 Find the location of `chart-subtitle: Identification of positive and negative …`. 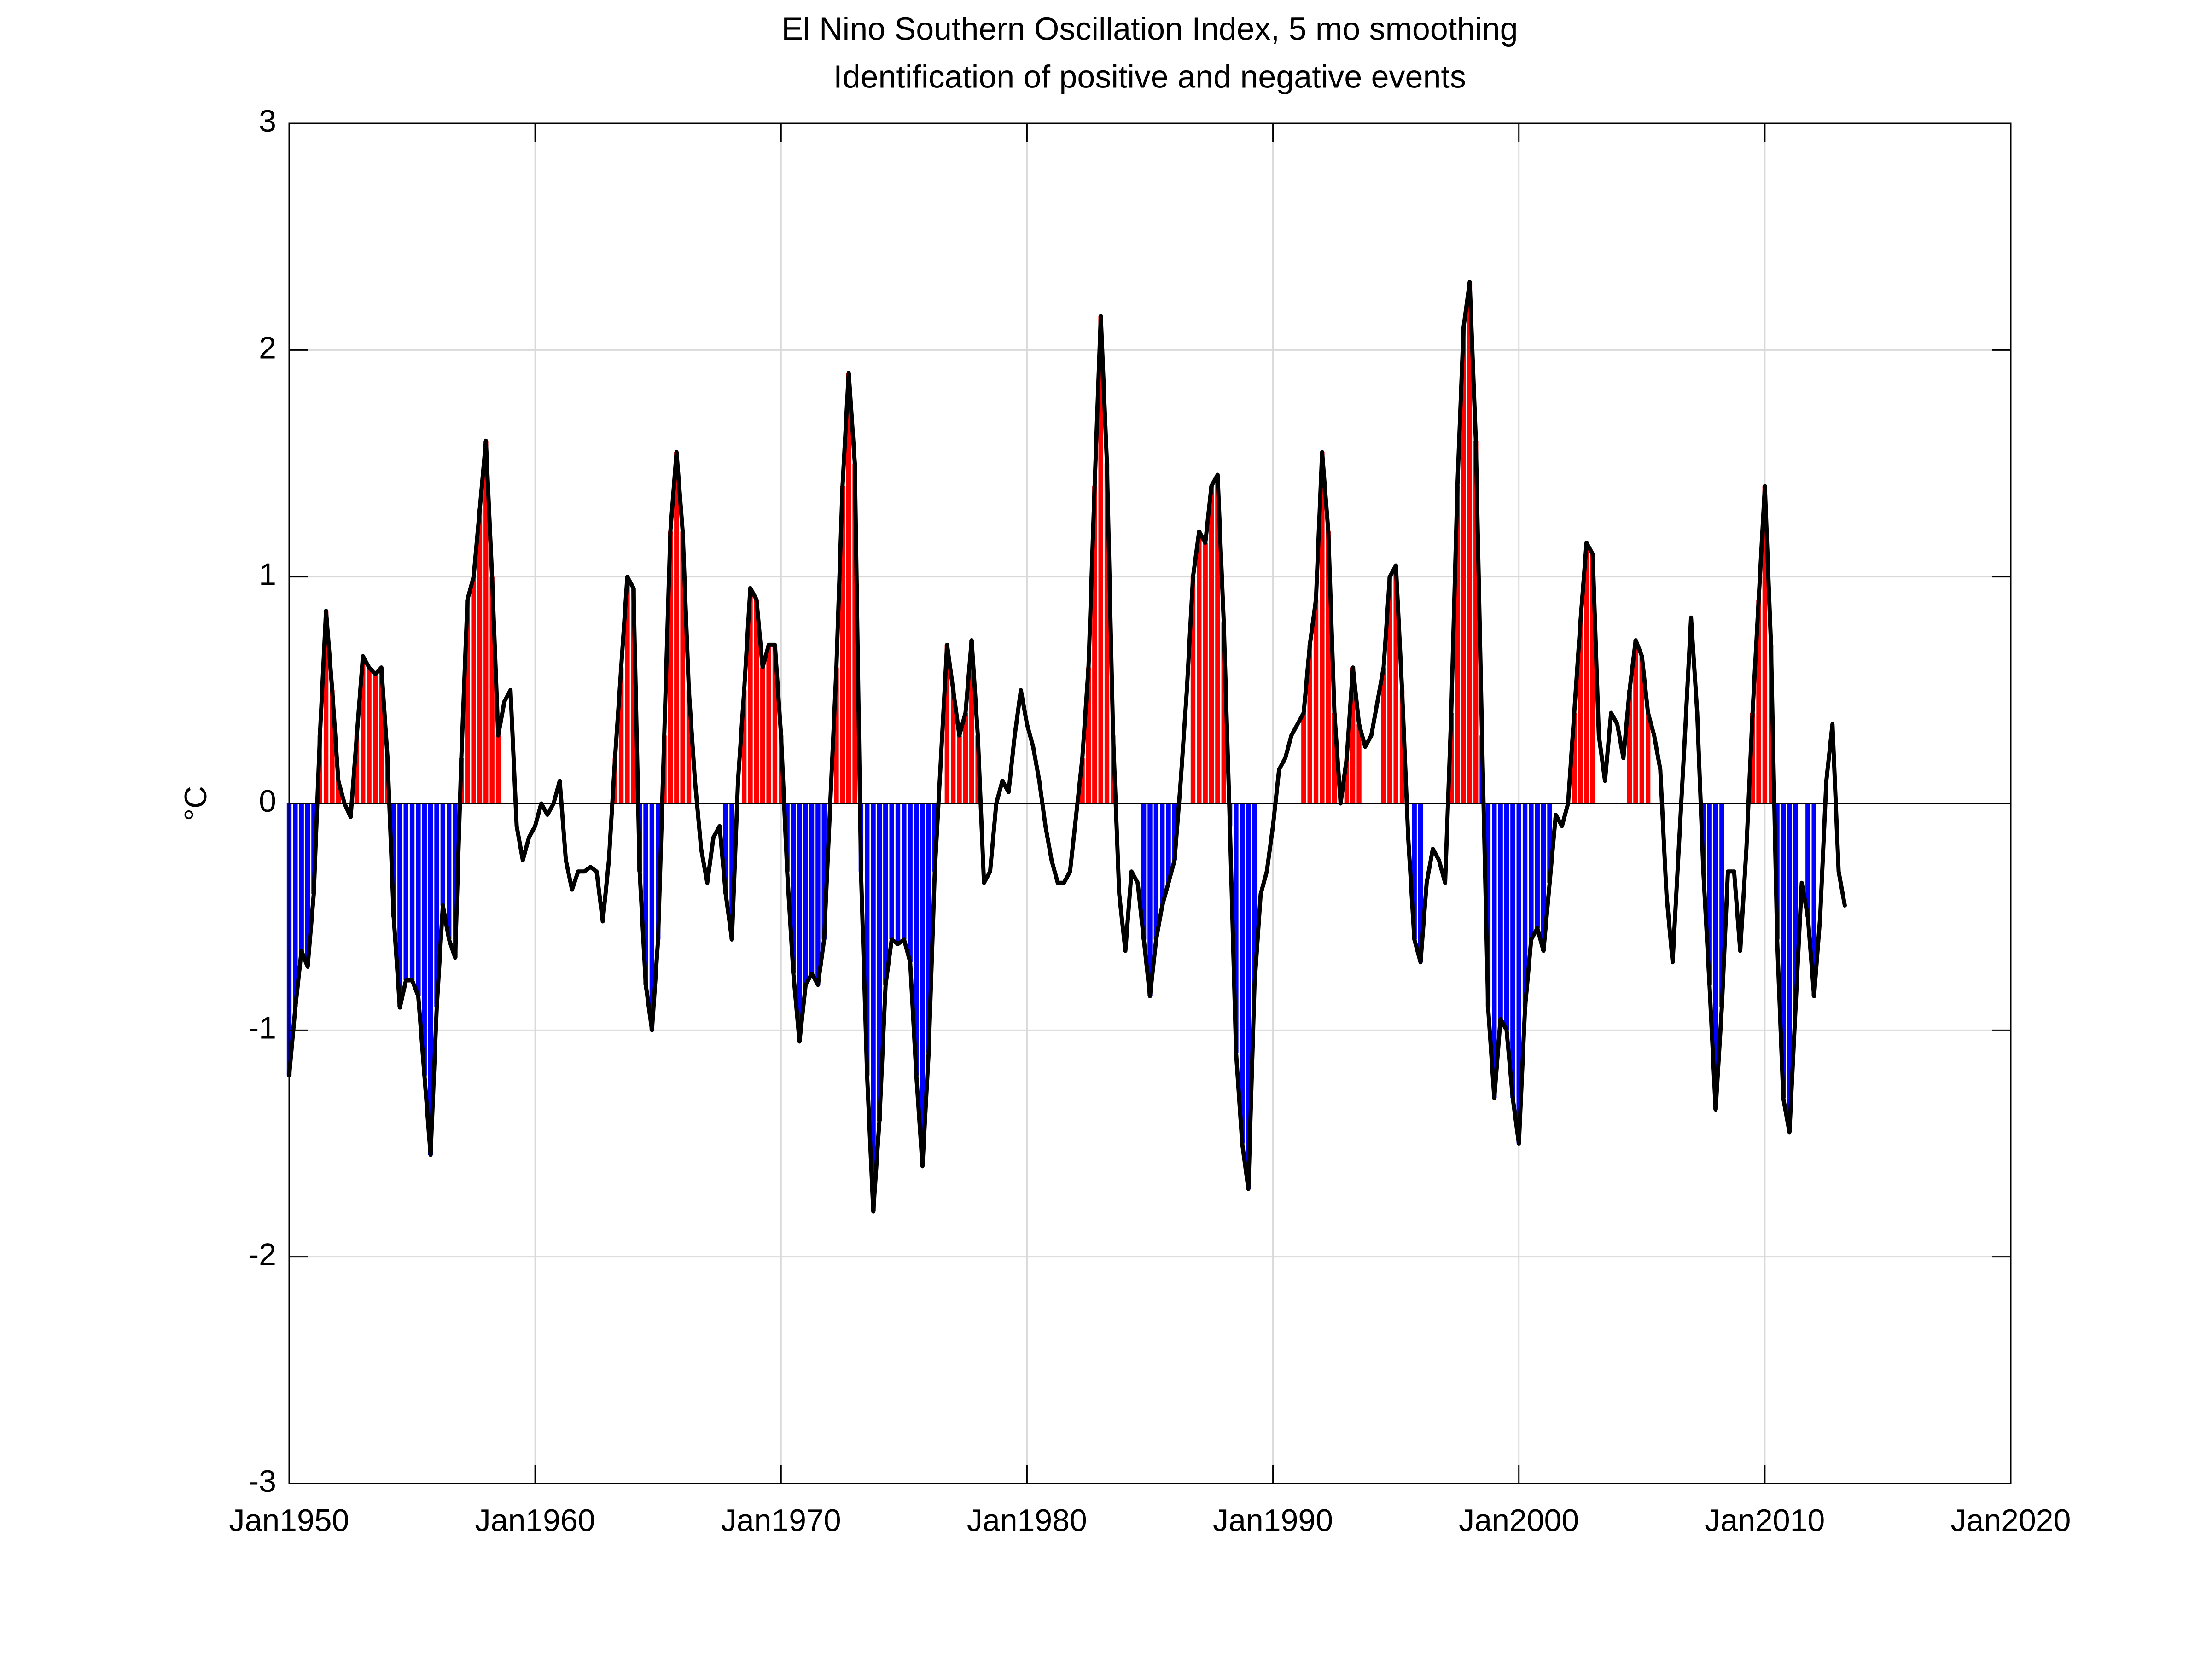

chart-subtitle: Identification of positive and negative … is located at coordinates (1149, 76).